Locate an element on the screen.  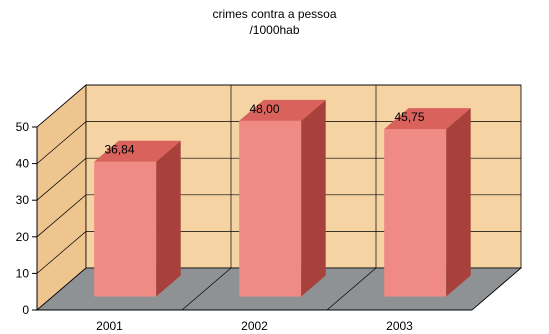
y-tick-label: 0 is located at coordinates (25, 310).